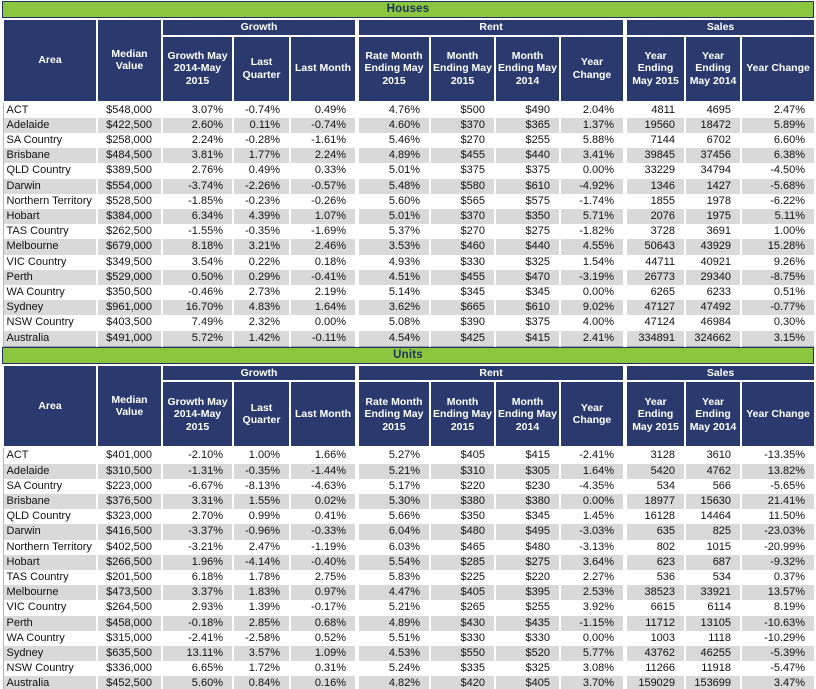  What do you see at coordinates (129, 308) in the screenshot?
I see `median-value-cell: $961,000` at bounding box center [129, 308].